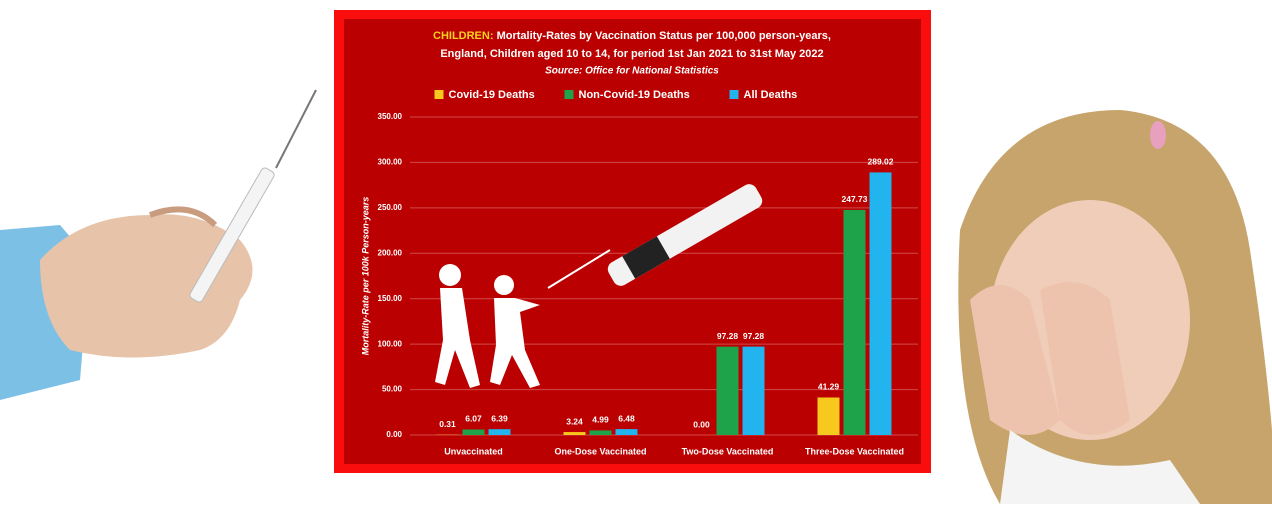 The width and height of the screenshot is (1272, 509). What do you see at coordinates (492, 95) in the screenshot?
I see `legend-label: Covid-19 Deaths` at bounding box center [492, 95].